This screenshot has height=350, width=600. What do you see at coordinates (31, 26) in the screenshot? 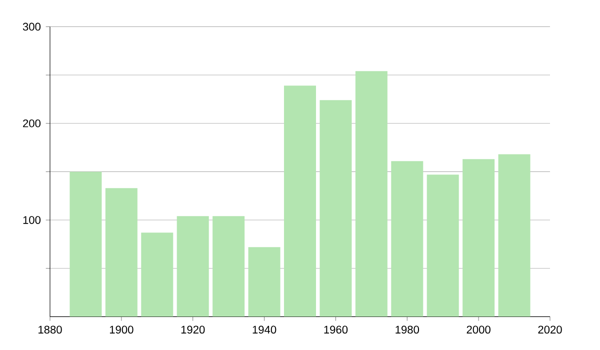
I see `y-tick-label: 300` at bounding box center [31, 26].